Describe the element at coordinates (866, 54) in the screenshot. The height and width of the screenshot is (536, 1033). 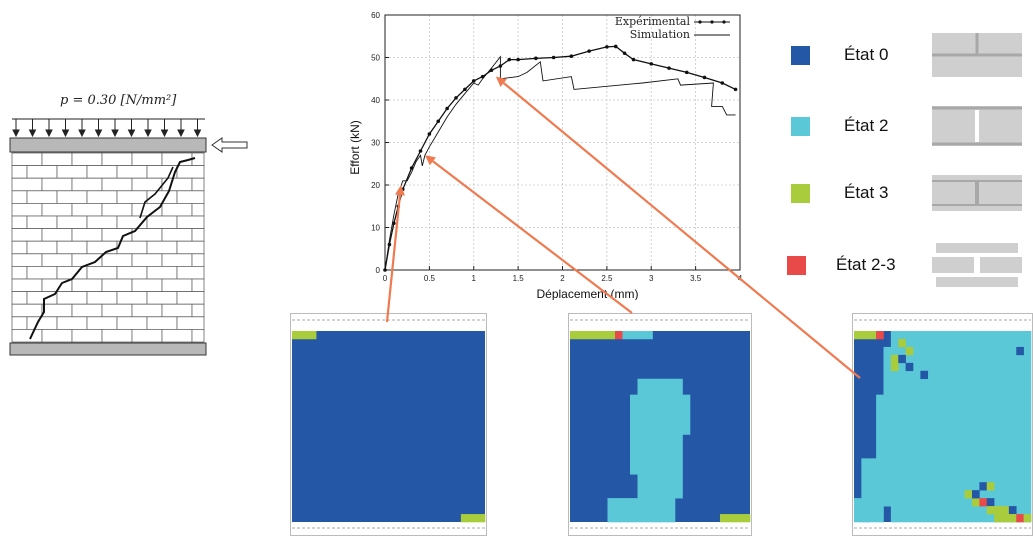
I see `legend-label: État 0` at that location.